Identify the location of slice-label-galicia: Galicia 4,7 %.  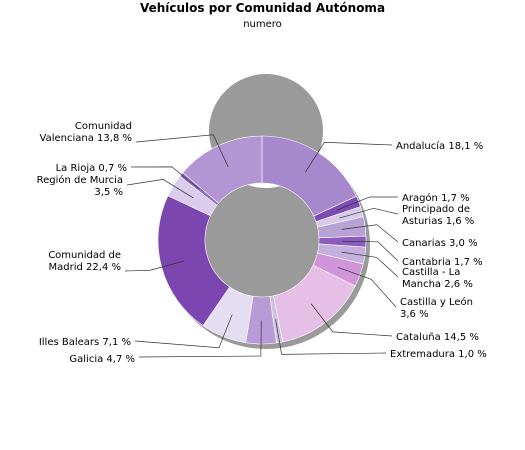
(102, 359).